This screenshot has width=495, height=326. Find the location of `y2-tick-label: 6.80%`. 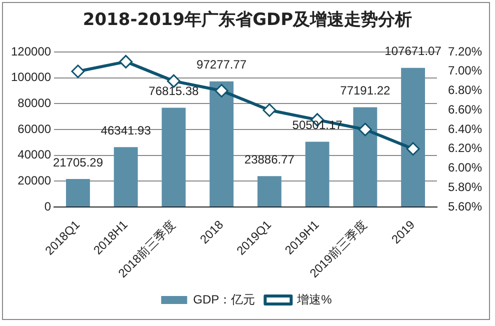

y2-tick-label: 6.80% is located at coordinates (465, 90).